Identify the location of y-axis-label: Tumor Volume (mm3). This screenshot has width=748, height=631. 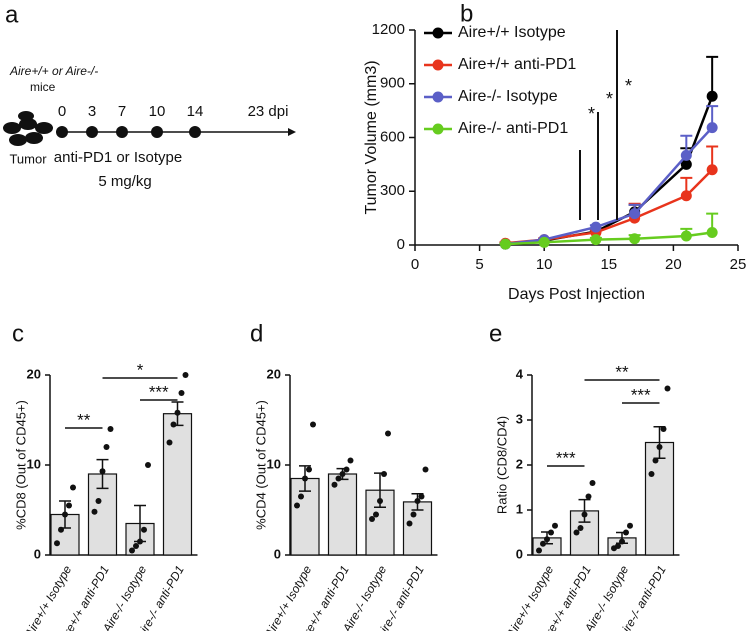
(371, 137).